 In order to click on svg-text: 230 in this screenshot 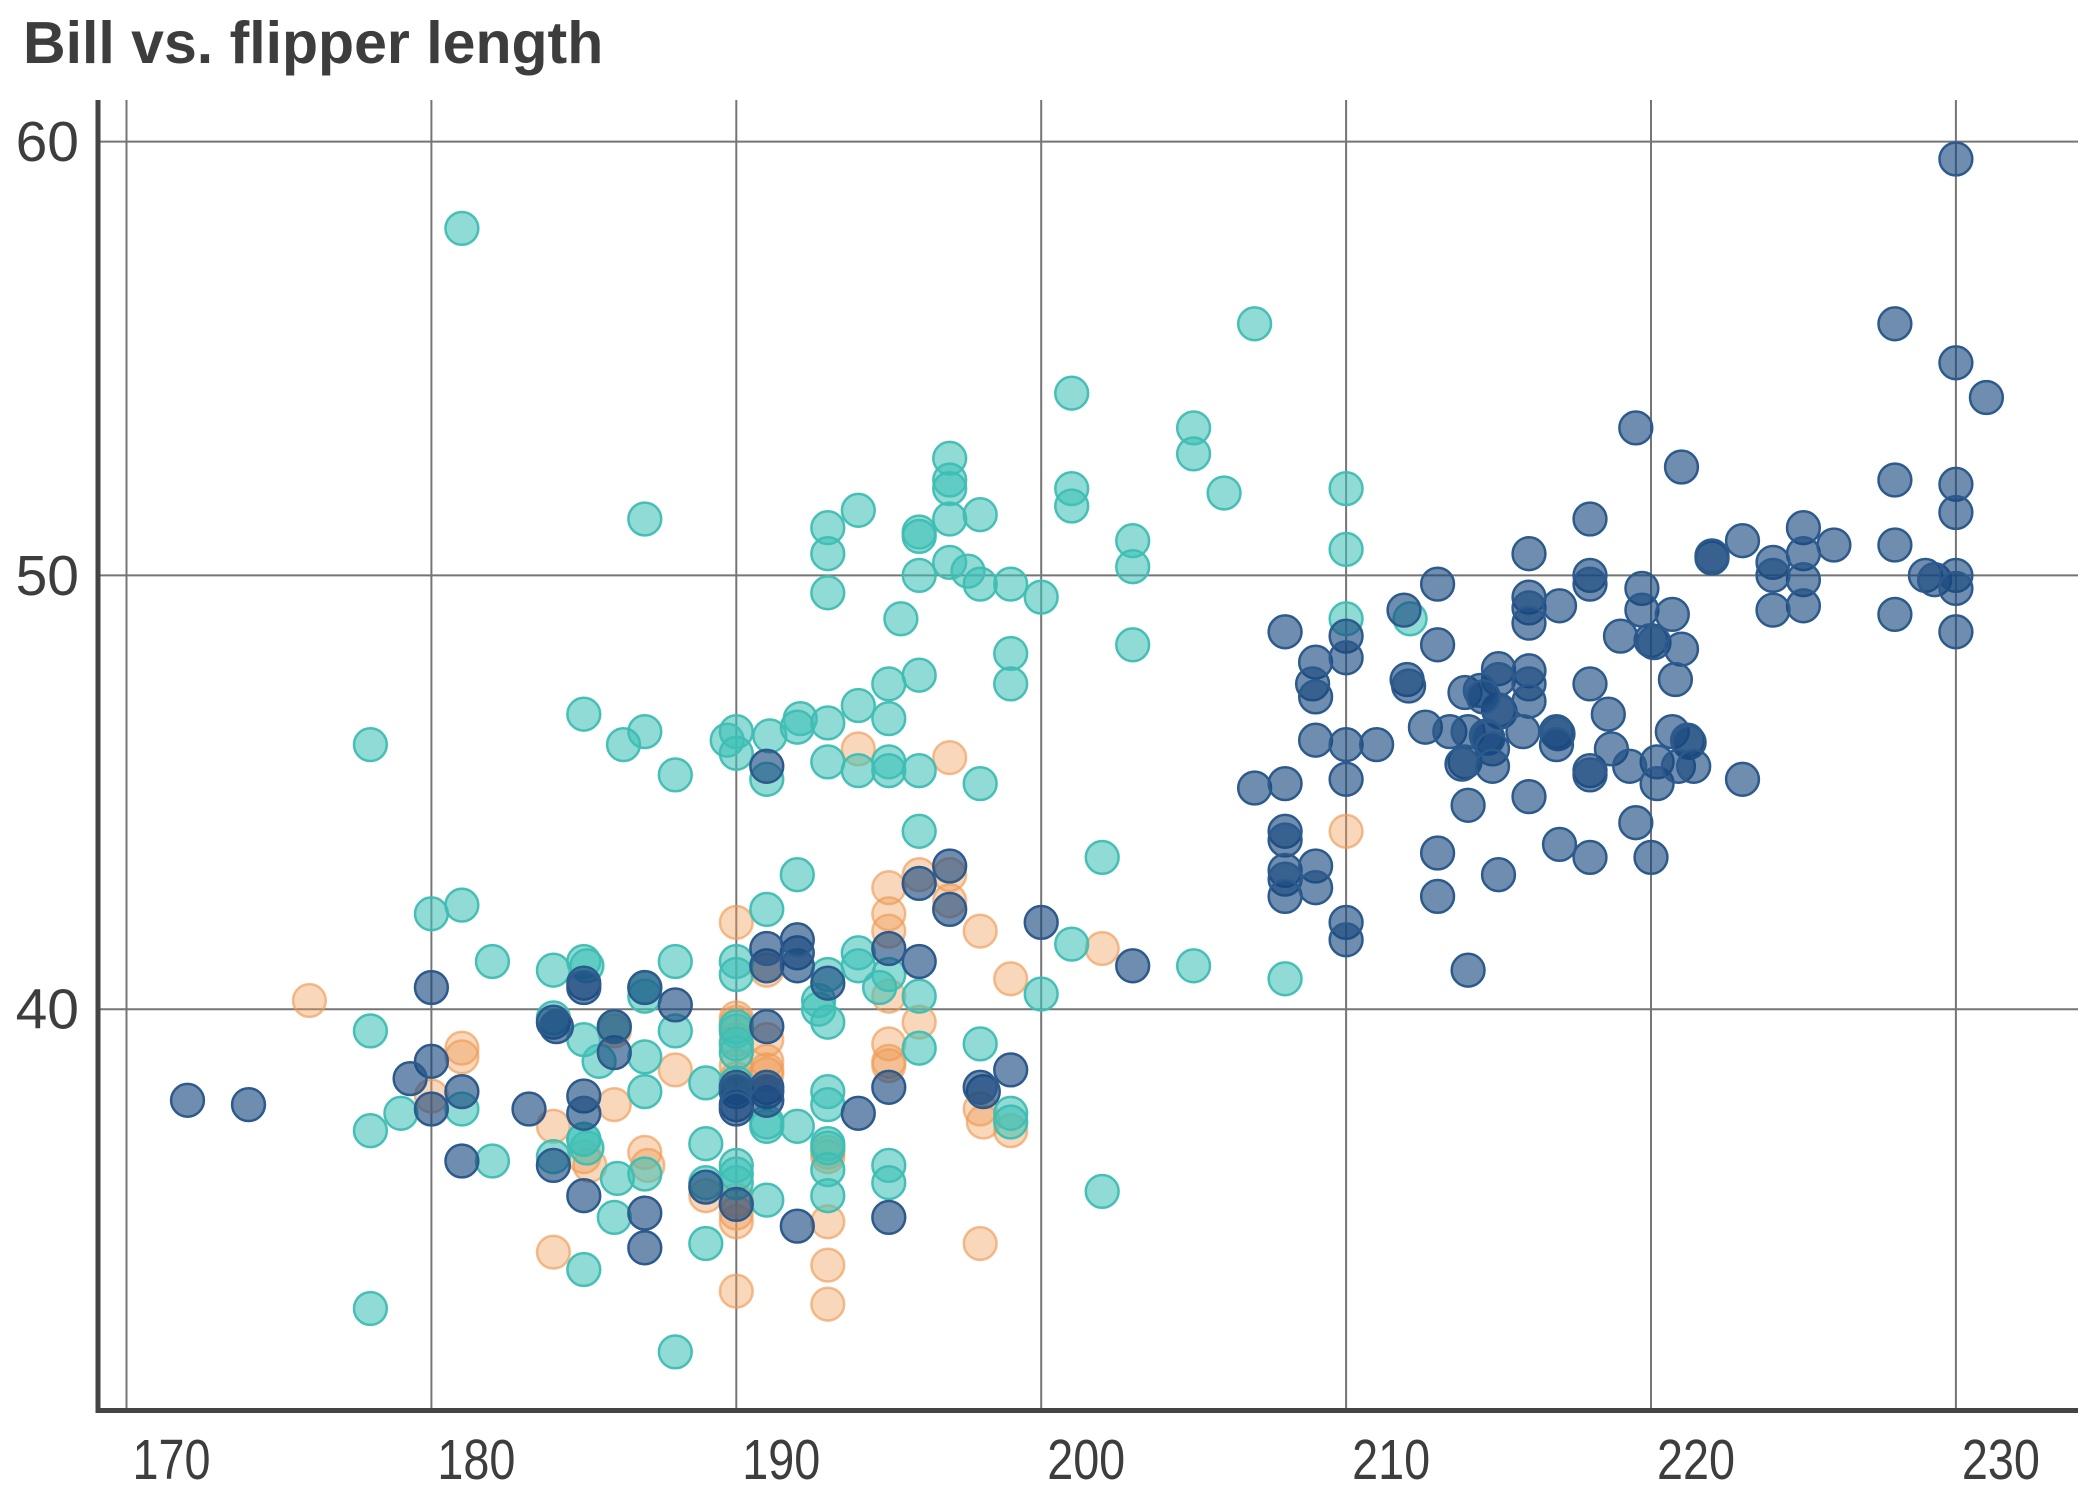, I will do `click(2001, 1460)`.